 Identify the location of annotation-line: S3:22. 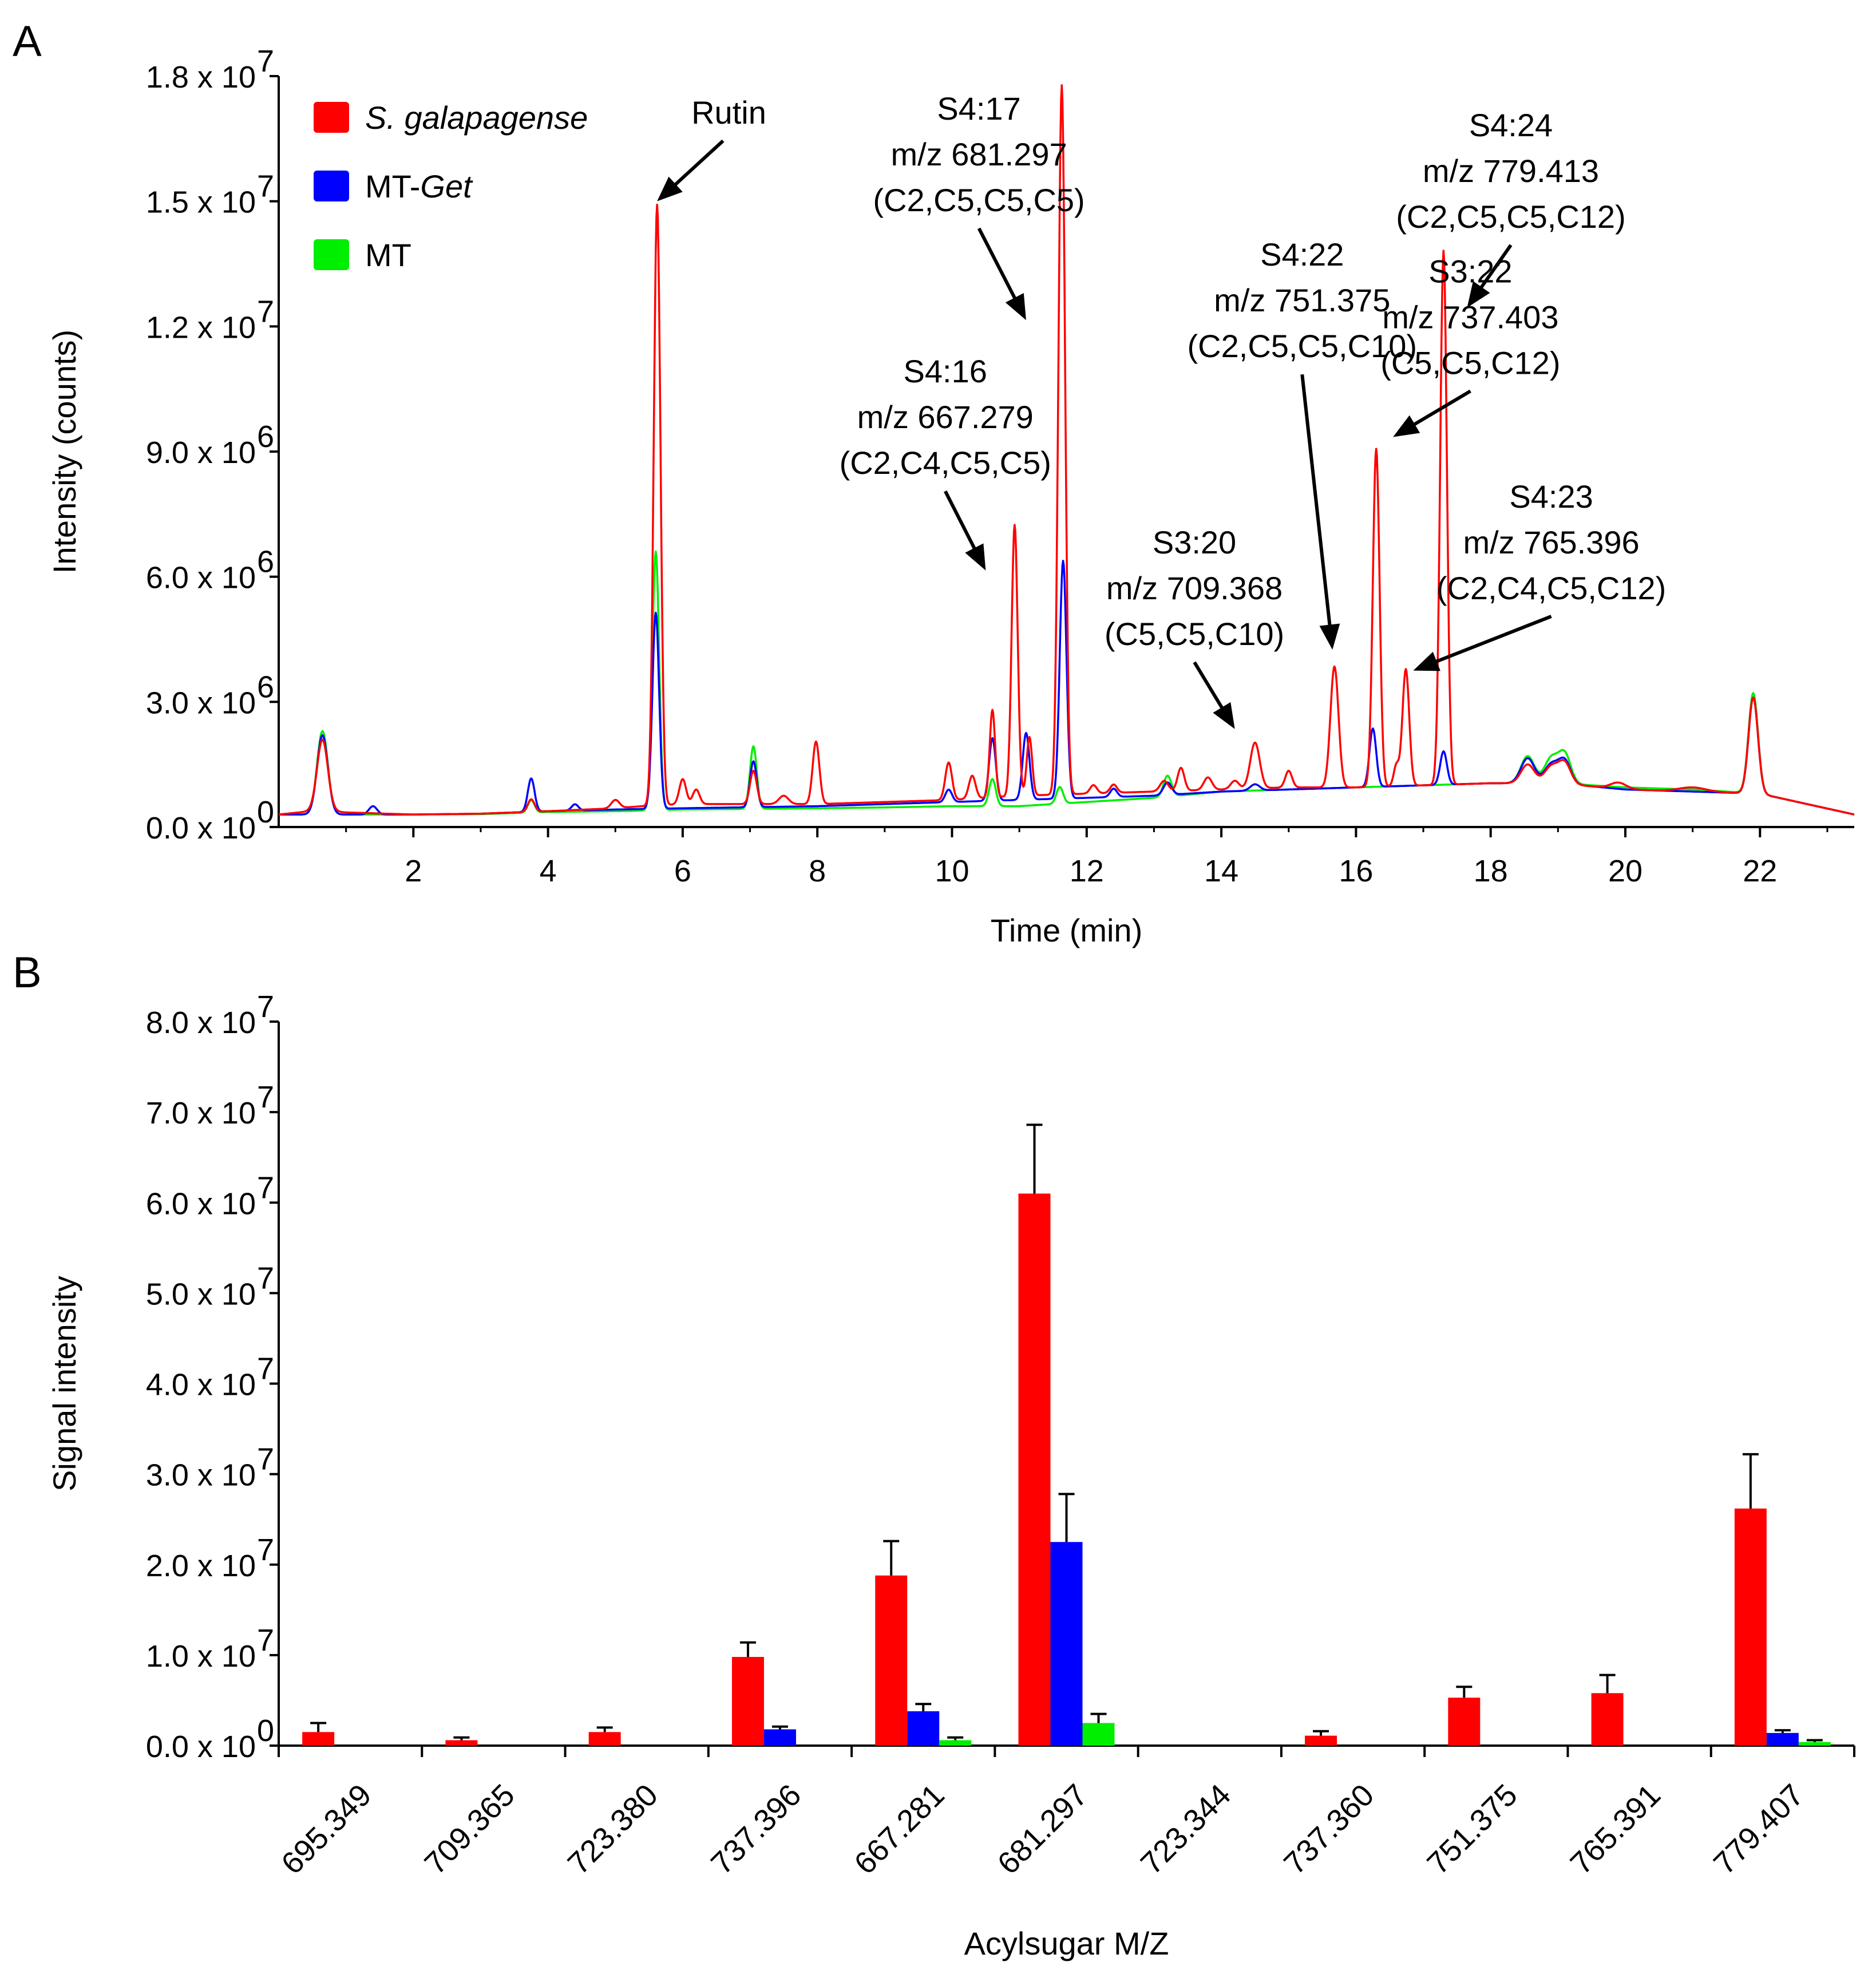
(1470, 271).